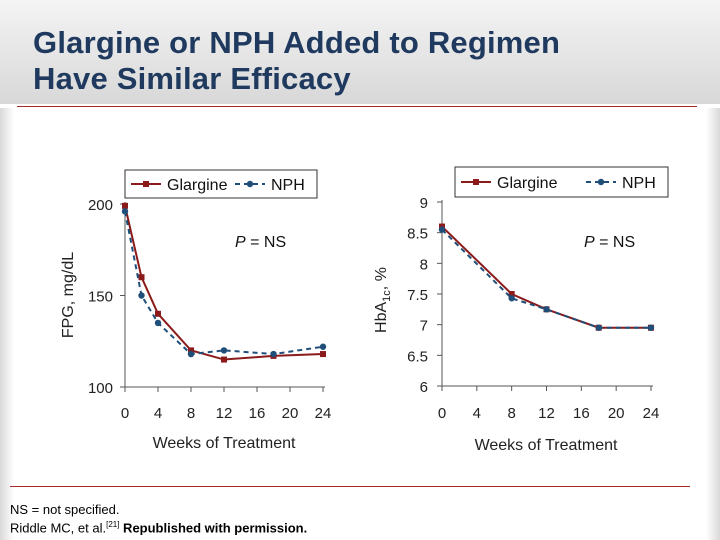 This screenshot has height=540, width=720. Describe the element at coordinates (146, 184) in the screenshot. I see `fpg-legend-glargine-marker` at that location.